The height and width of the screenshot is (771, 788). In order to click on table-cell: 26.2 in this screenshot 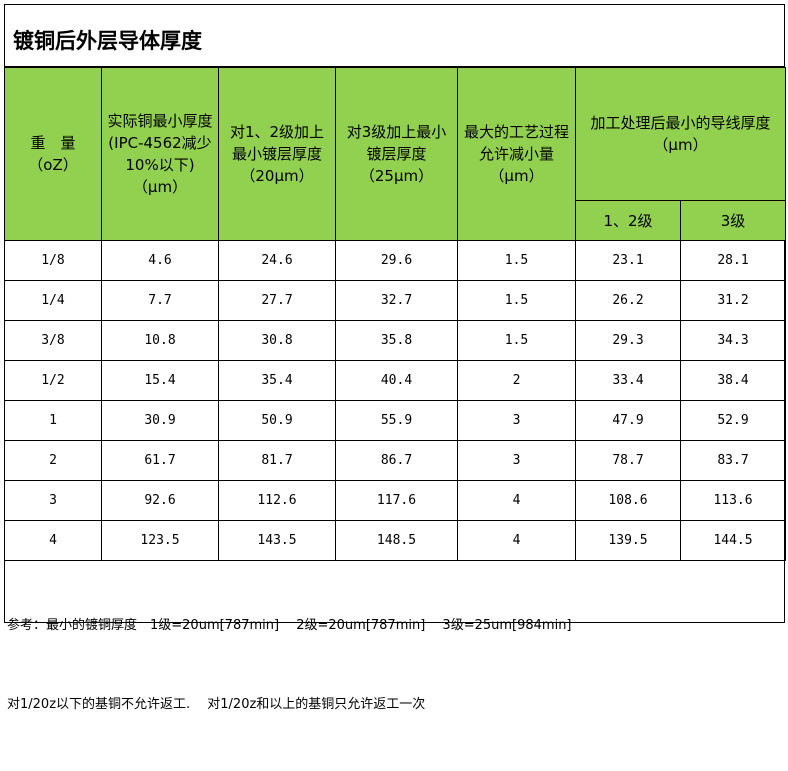, I will do `click(628, 301)`.